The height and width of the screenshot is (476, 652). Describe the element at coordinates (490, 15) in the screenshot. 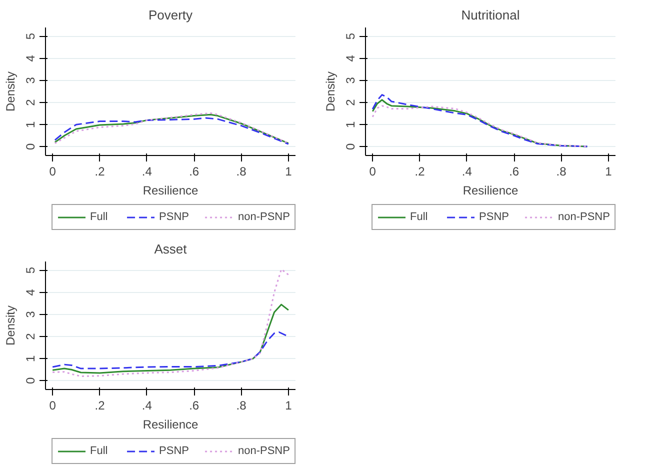

I see `chart-title: Nutritional` at that location.